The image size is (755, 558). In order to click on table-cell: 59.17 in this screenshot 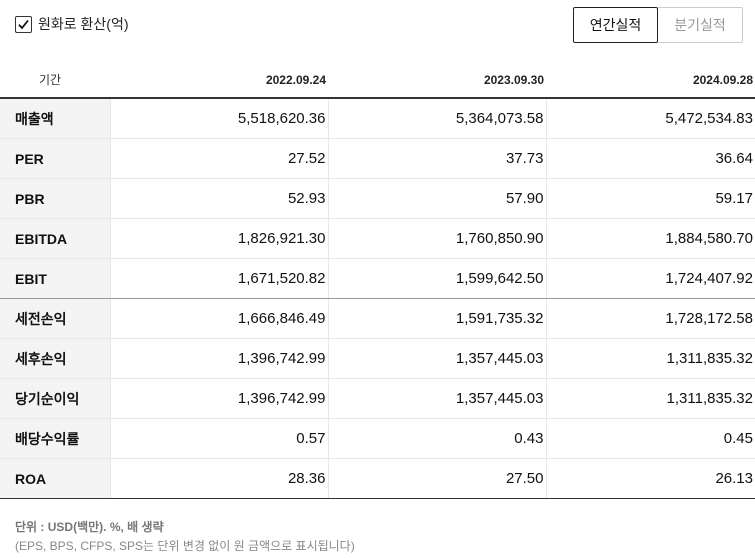, I will do `click(650, 198)`.